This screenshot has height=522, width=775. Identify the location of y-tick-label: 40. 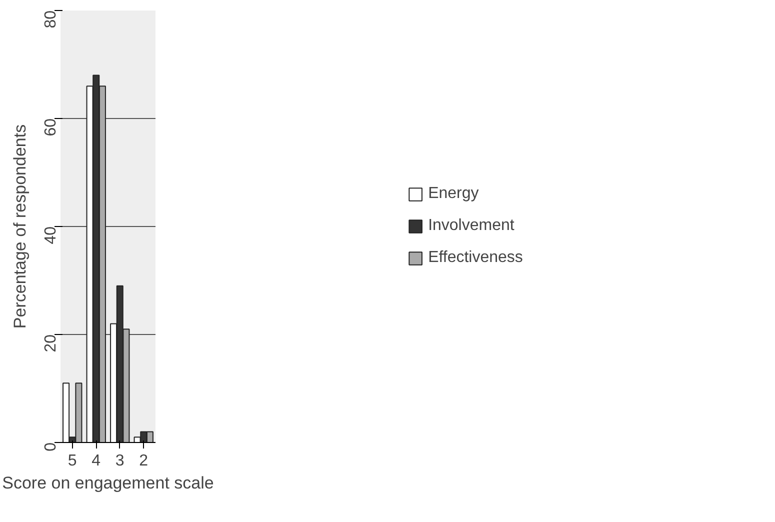
(51, 235).